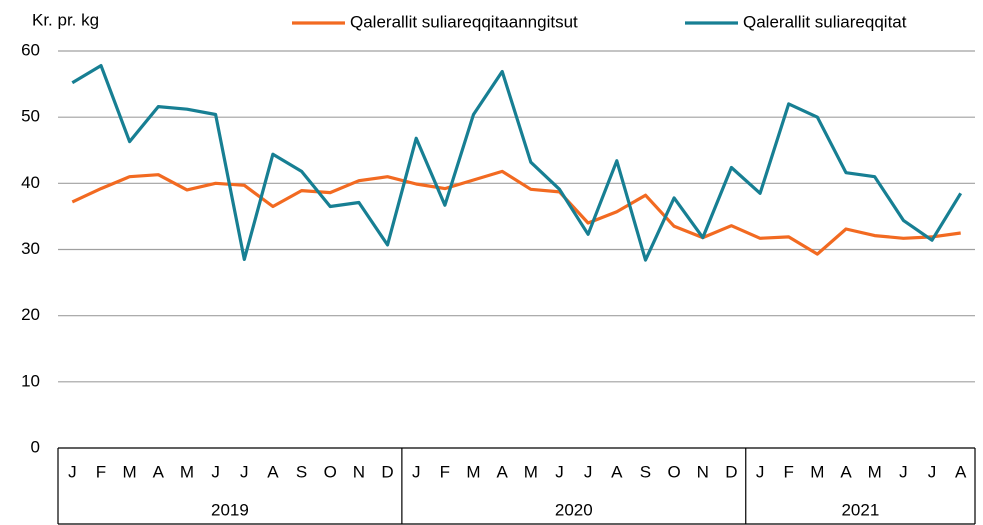 The height and width of the screenshot is (525, 983). I want to click on y-tick-label: 20, so click(30, 314).